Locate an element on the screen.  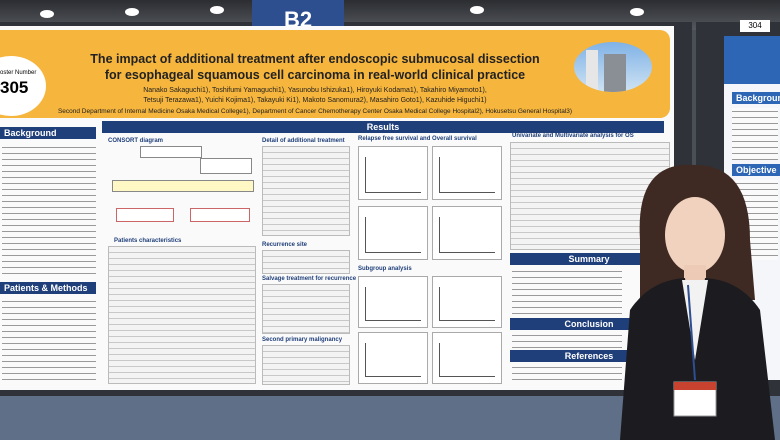
lanyard is located at coordinates (691, 332).